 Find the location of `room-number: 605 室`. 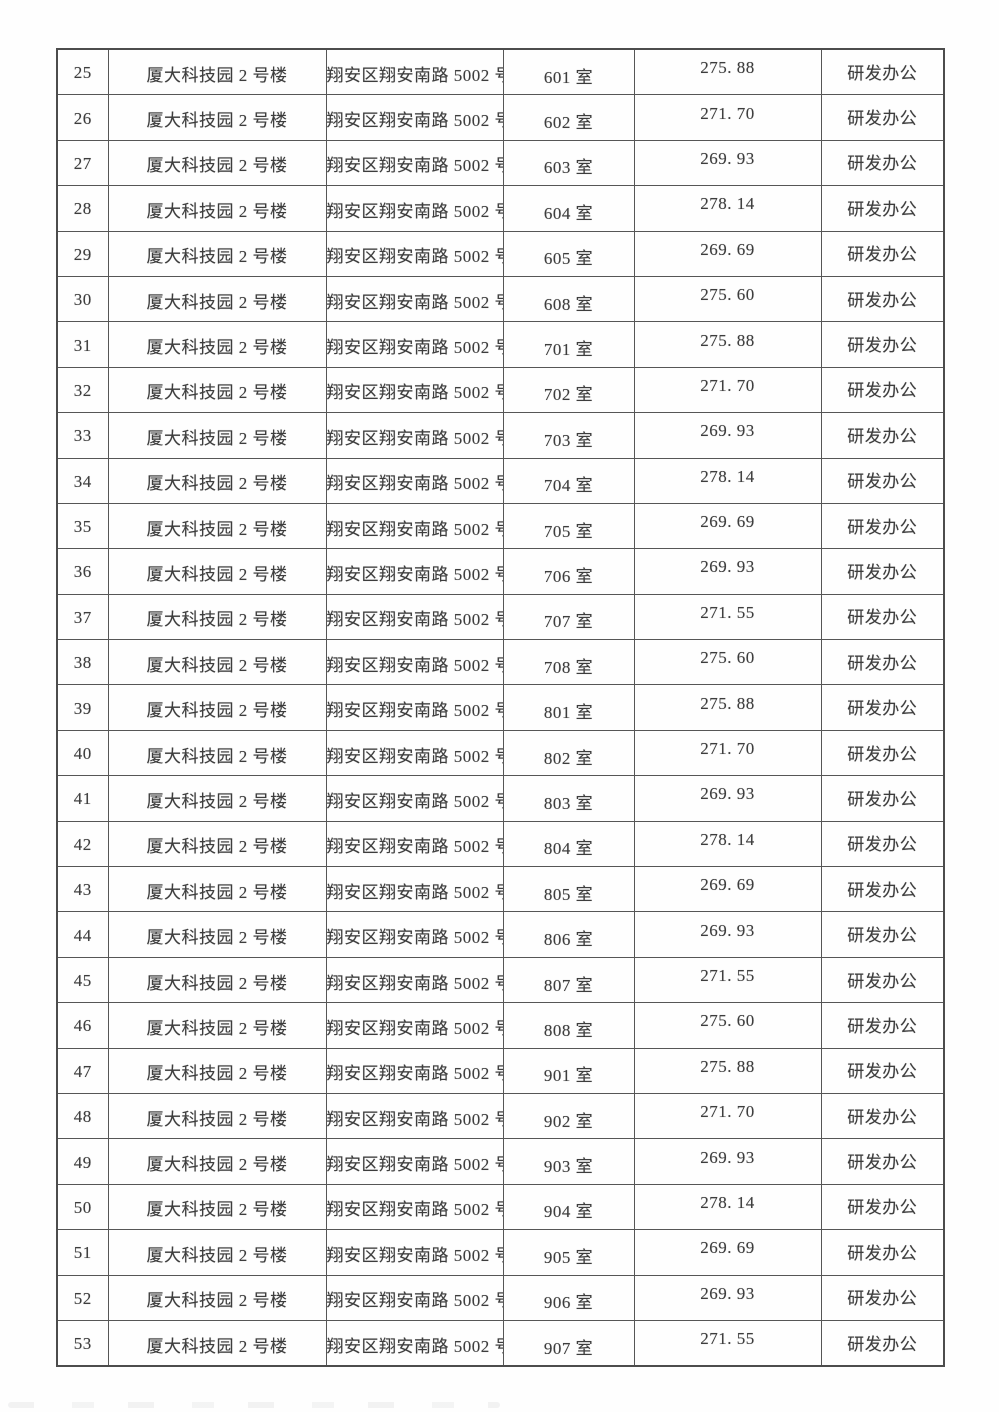

room-number: 605 室 is located at coordinates (568, 253).